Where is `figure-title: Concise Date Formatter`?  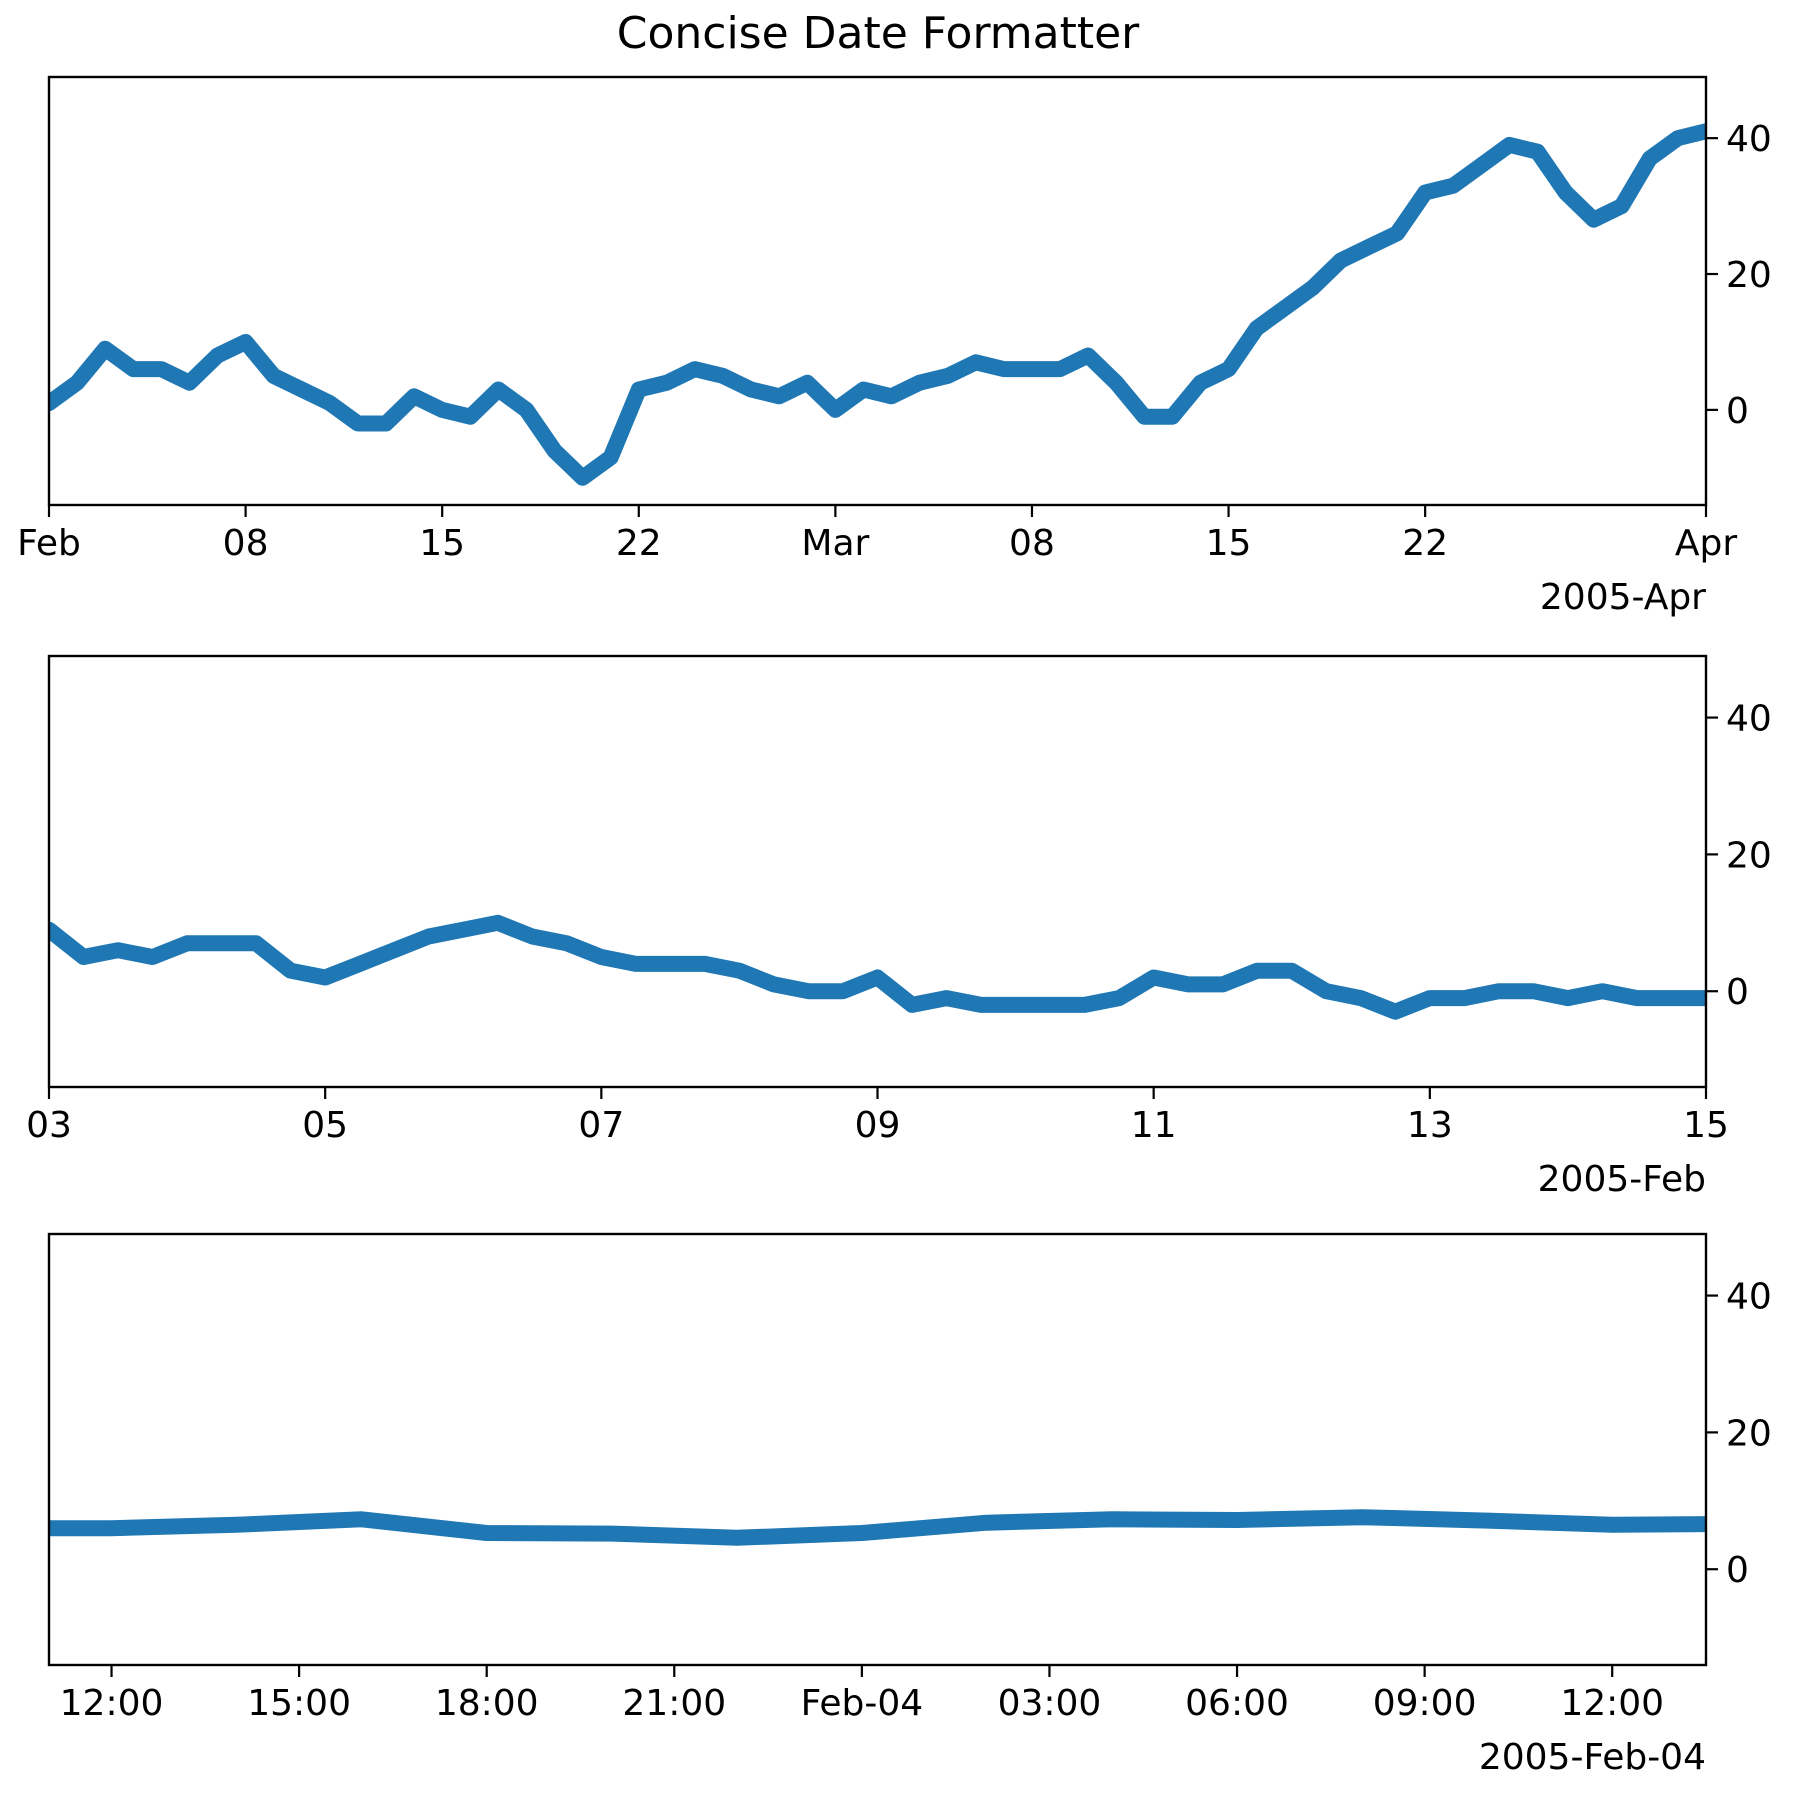 figure-title: Concise Date Formatter is located at coordinates (878, 33).